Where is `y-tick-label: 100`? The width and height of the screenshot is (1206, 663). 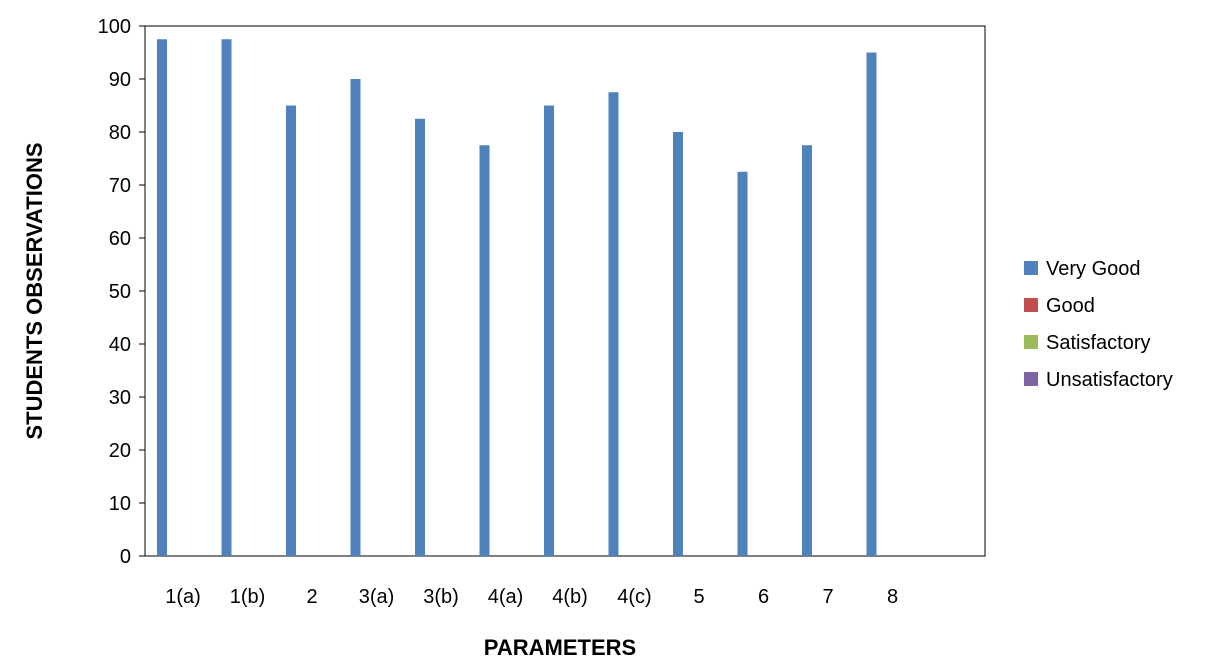 y-tick-label: 100 is located at coordinates (114, 27).